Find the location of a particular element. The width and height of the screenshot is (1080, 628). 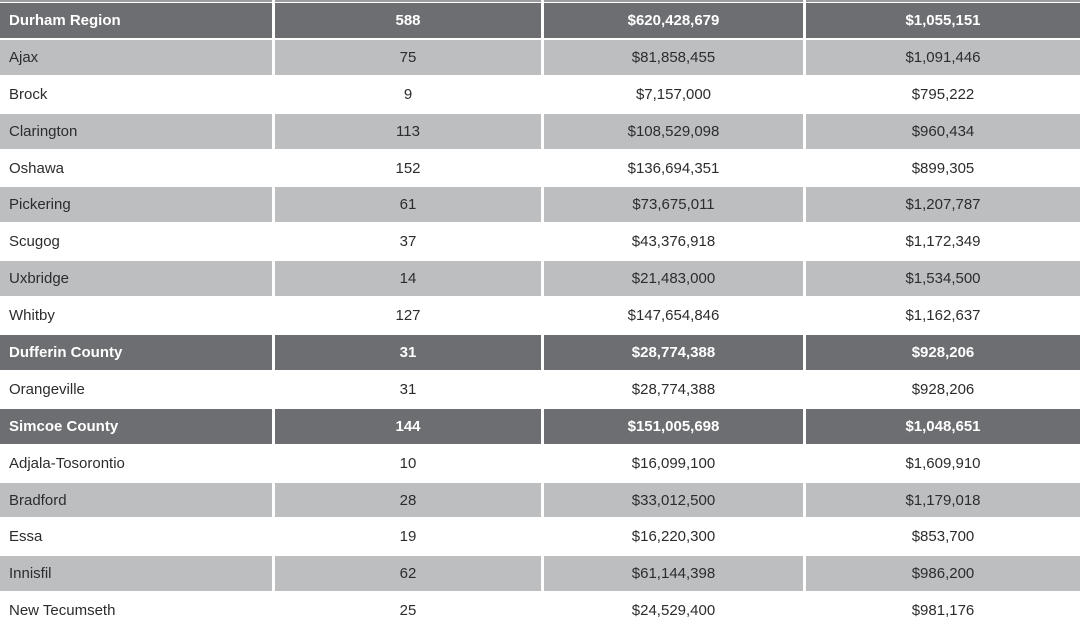

average-price-cell: $1,162,637 is located at coordinates (943, 316).